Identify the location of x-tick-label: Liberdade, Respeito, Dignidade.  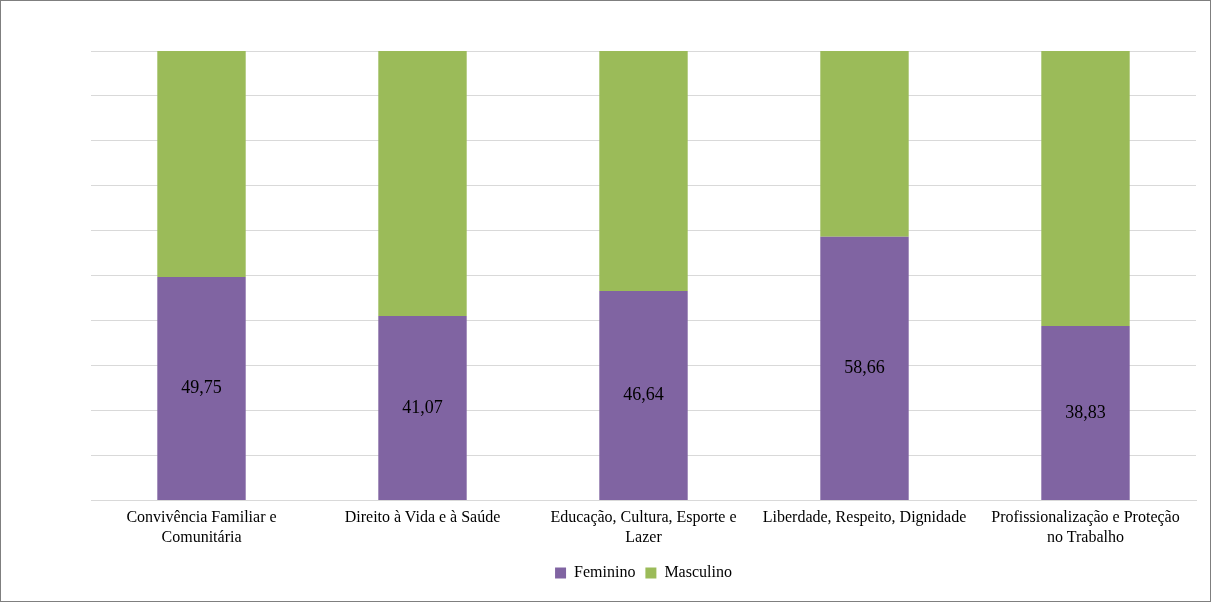
(864, 517).